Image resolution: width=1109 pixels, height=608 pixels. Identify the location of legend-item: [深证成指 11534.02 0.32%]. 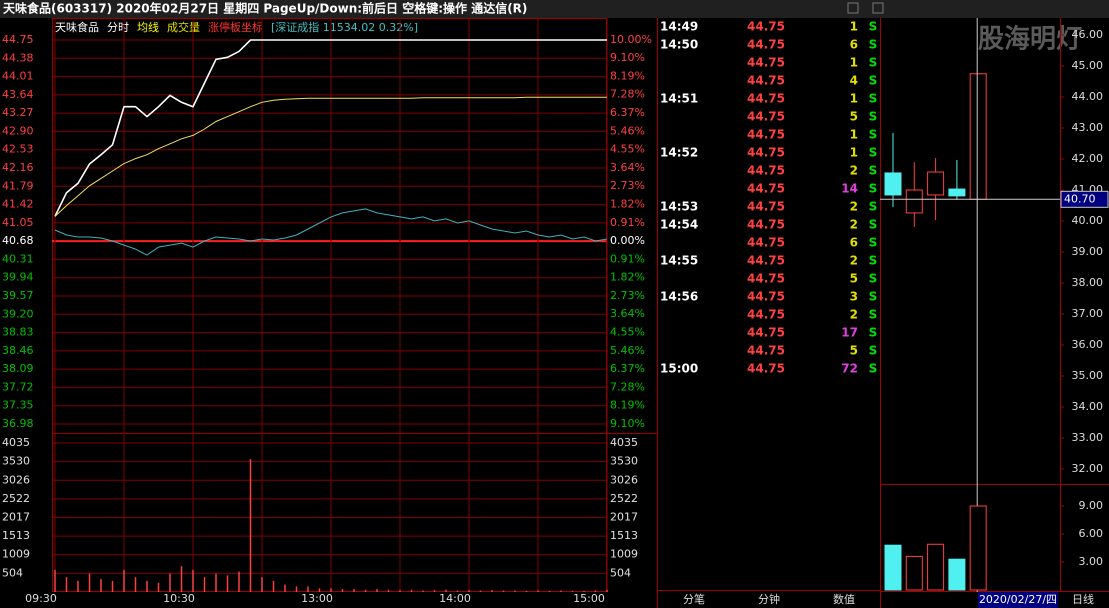
(344, 27).